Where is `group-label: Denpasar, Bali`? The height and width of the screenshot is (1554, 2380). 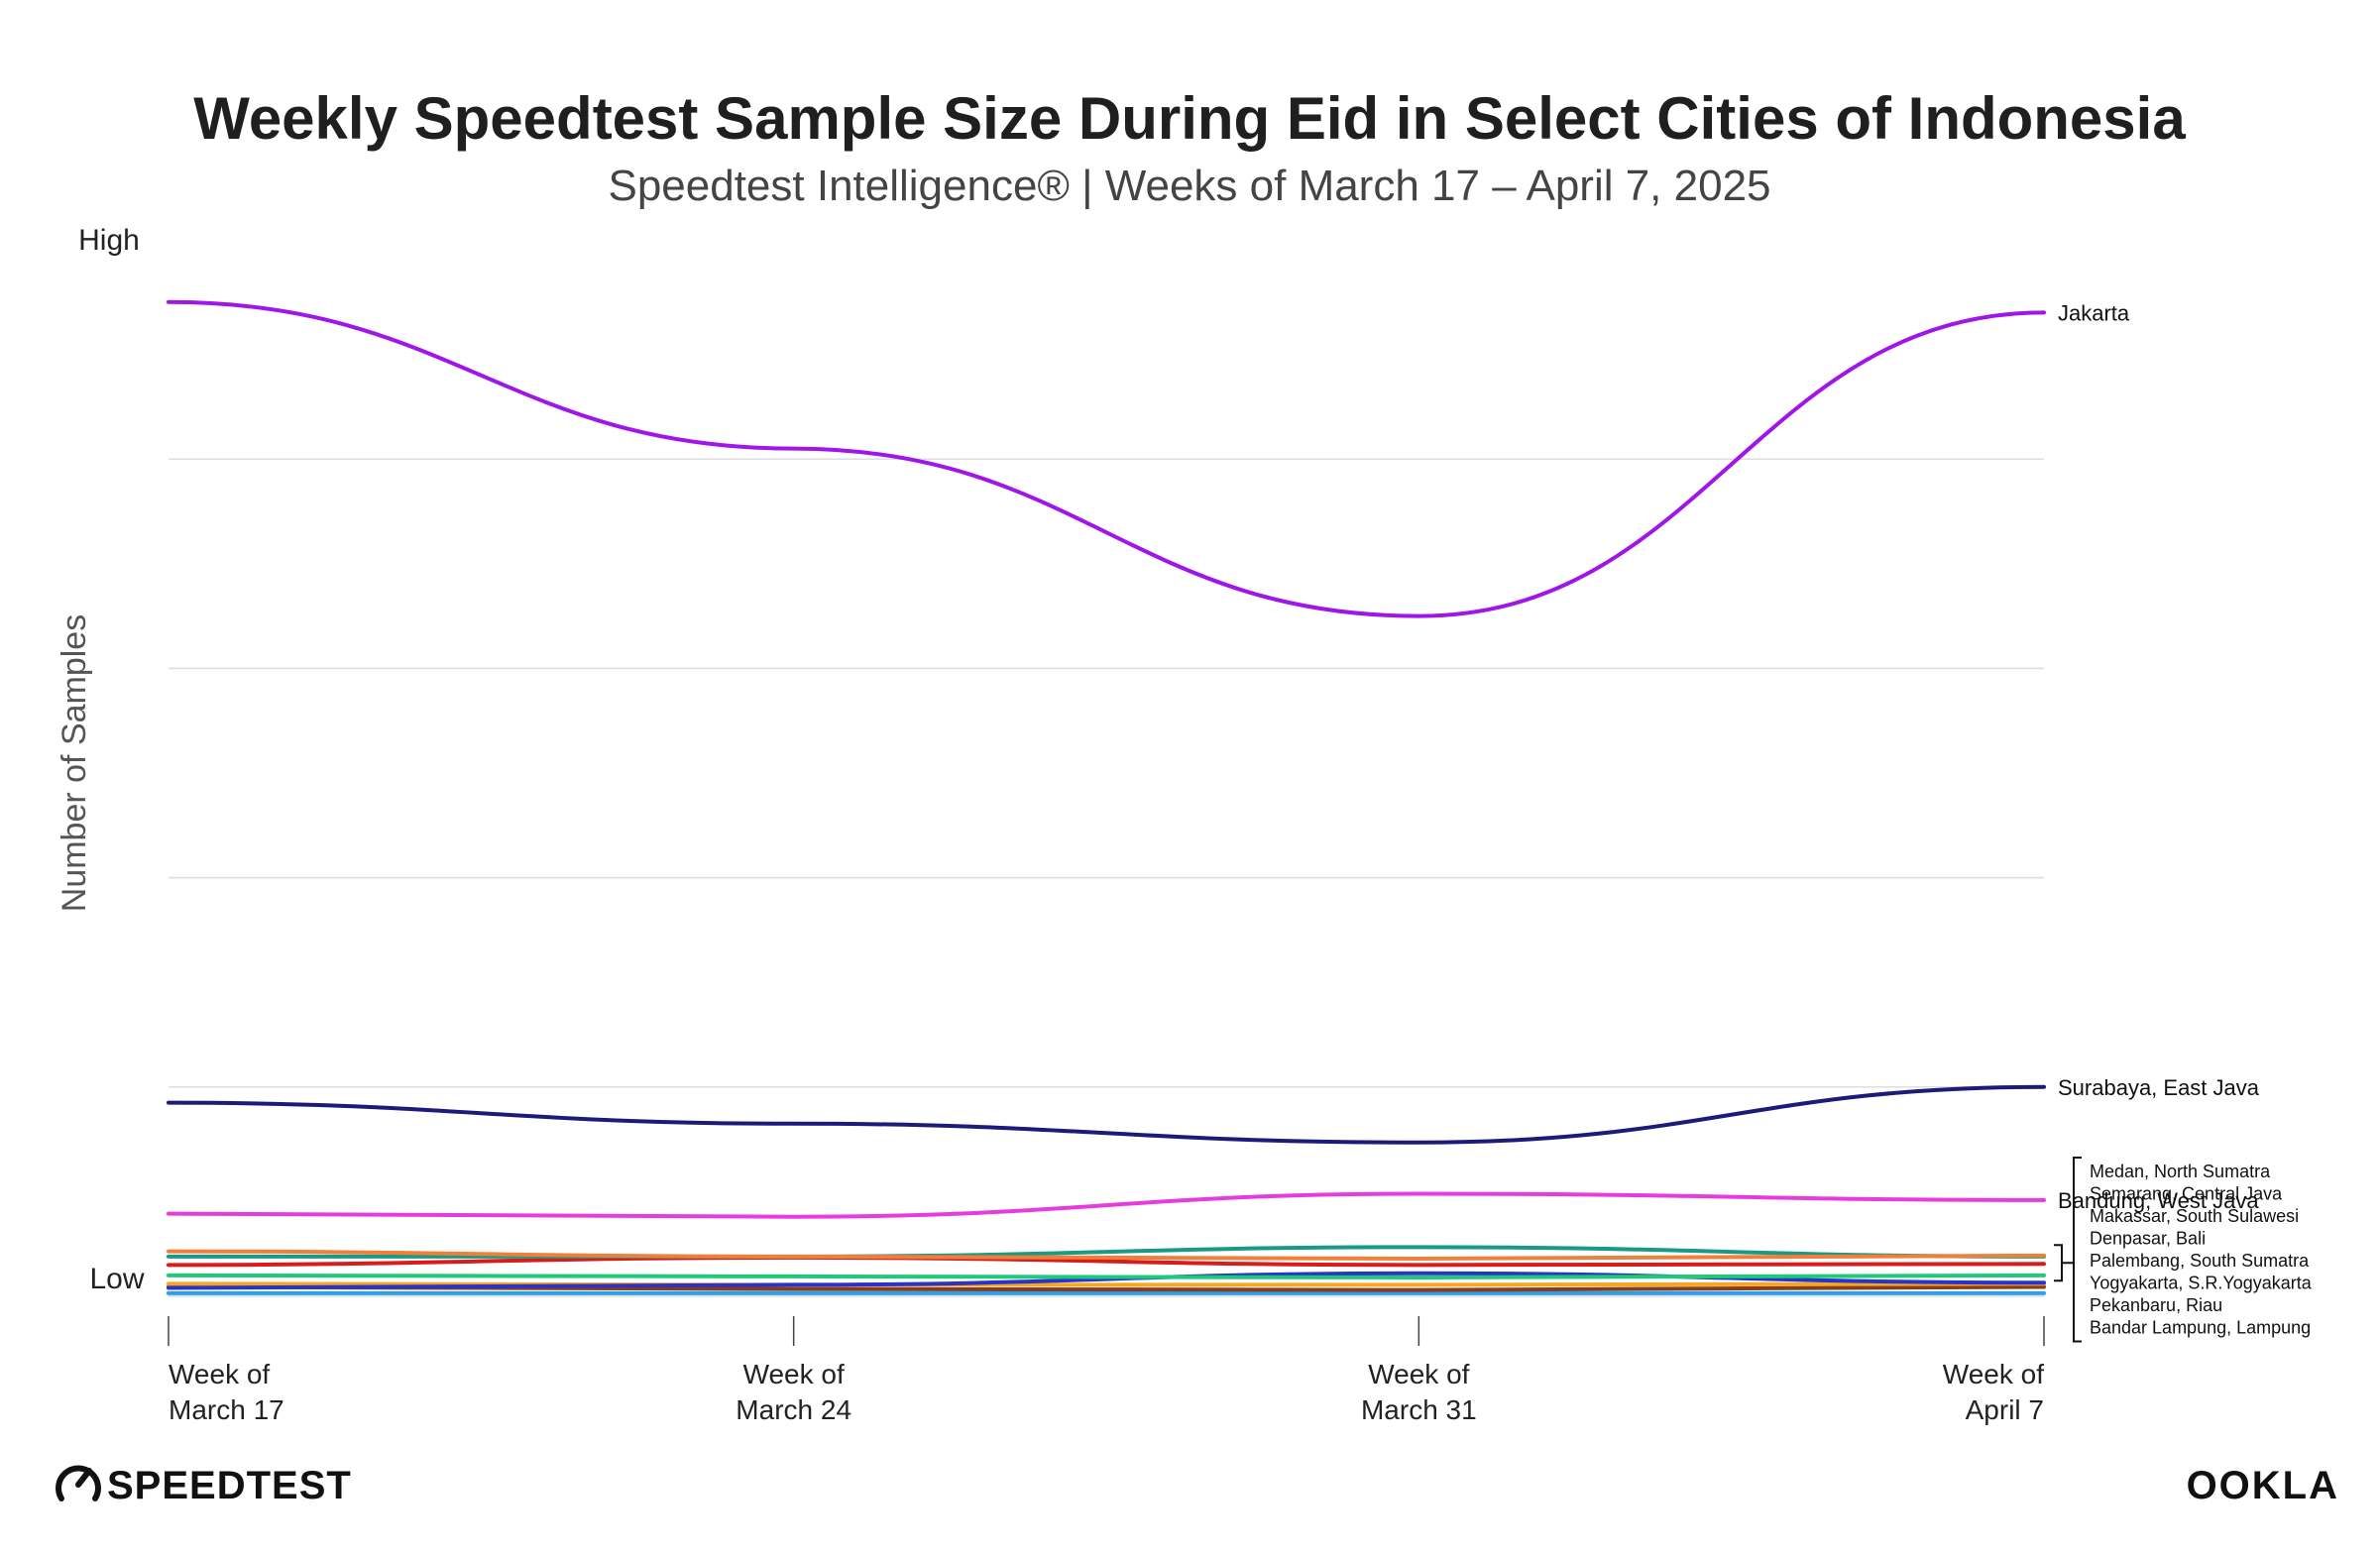
group-label: Denpasar, Bali is located at coordinates (2148, 1239).